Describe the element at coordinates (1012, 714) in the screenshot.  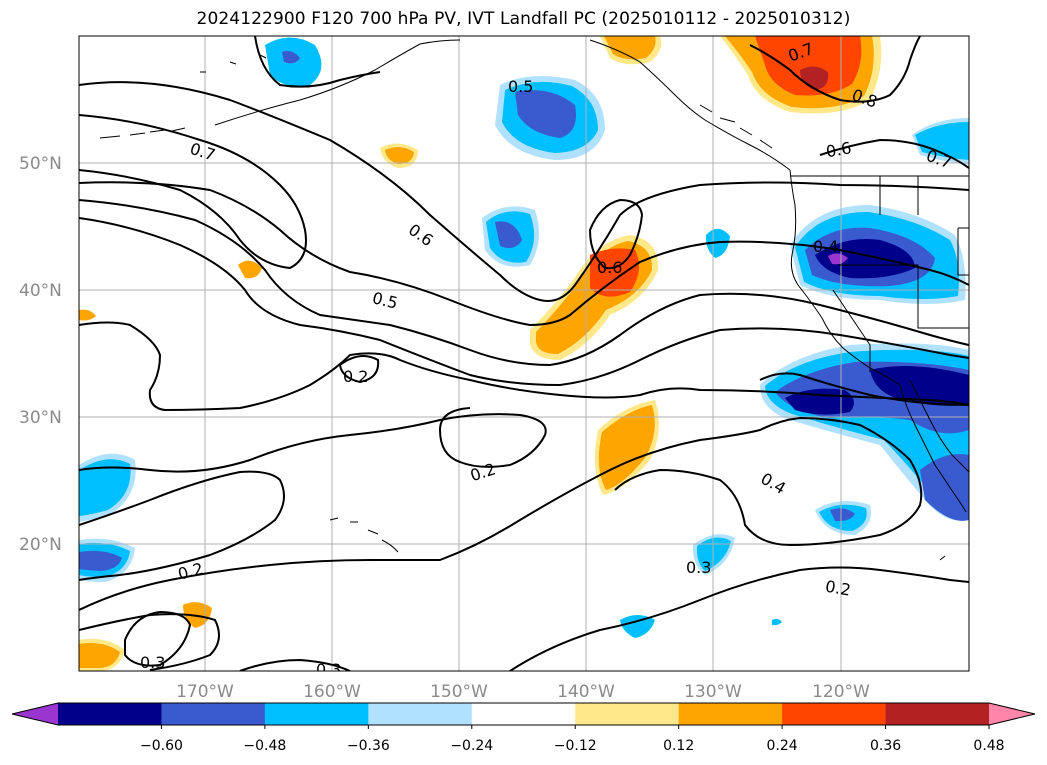
I see `colorbar-extend-max` at that location.